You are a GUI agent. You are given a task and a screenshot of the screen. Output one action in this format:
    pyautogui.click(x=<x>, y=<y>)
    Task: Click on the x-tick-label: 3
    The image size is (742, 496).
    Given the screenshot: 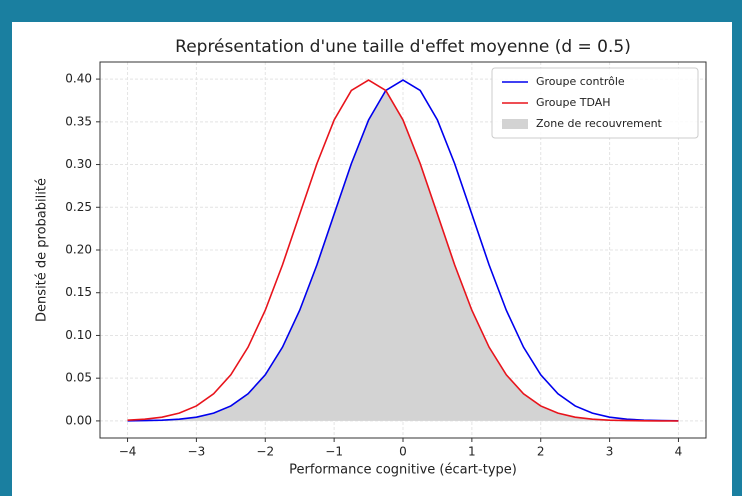 What is the action you would take?
    pyautogui.click(x=610, y=452)
    